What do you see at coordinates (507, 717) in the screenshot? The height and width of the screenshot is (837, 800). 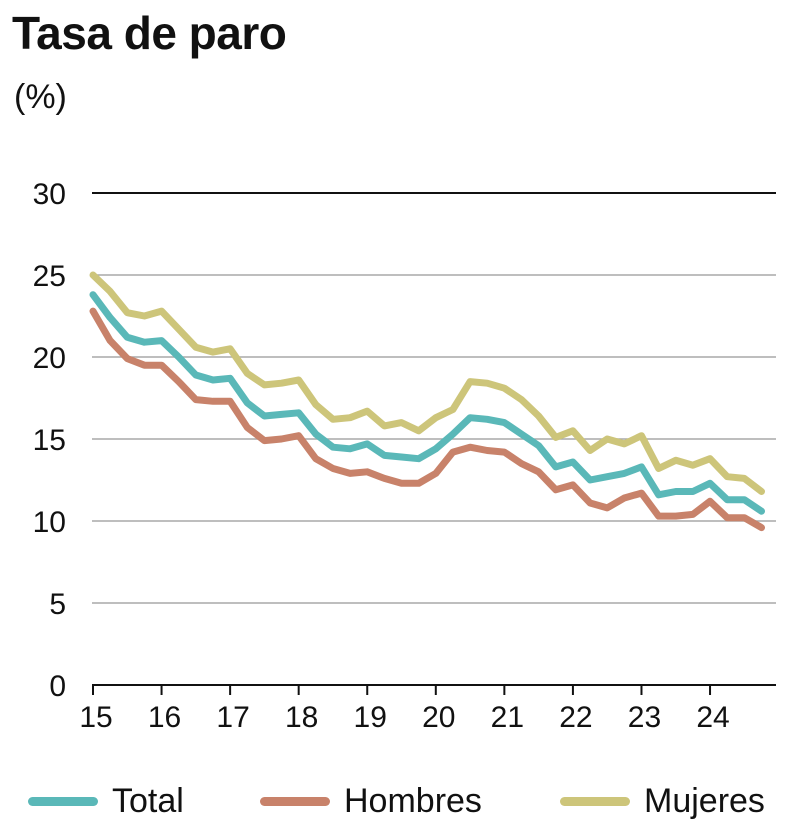 I see `x-tick-label: 21` at bounding box center [507, 717].